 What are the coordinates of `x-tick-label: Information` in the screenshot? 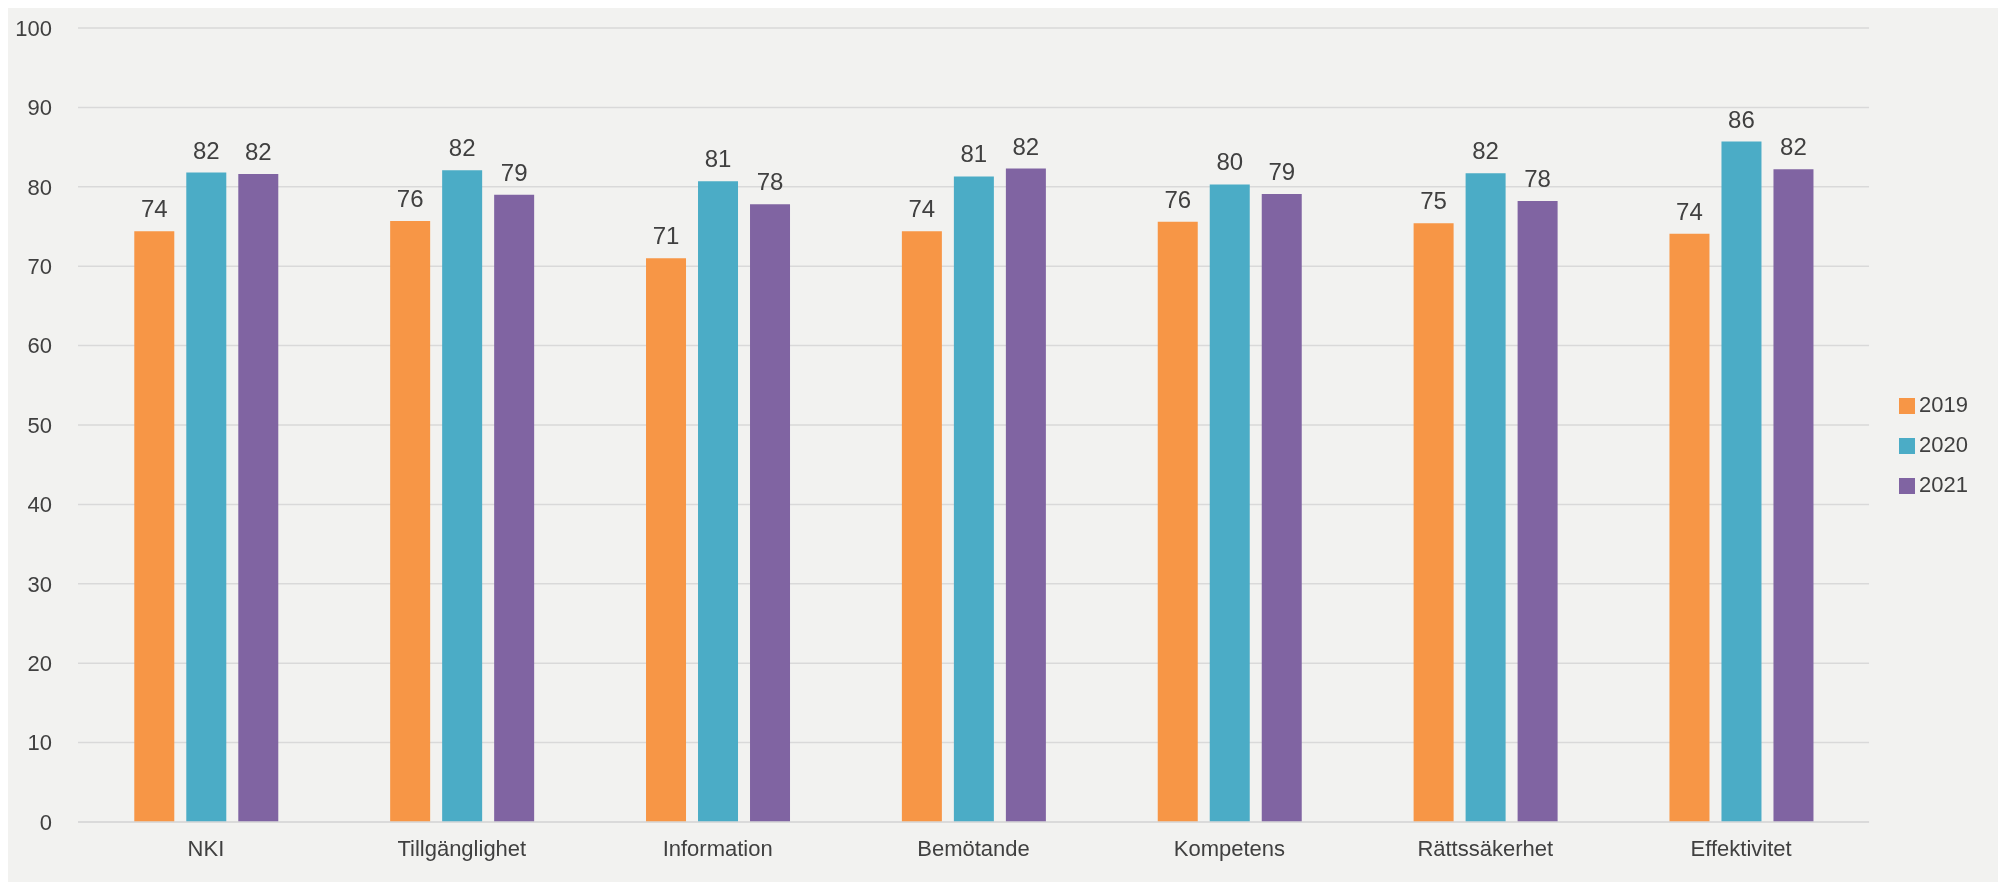 It's located at (717, 848).